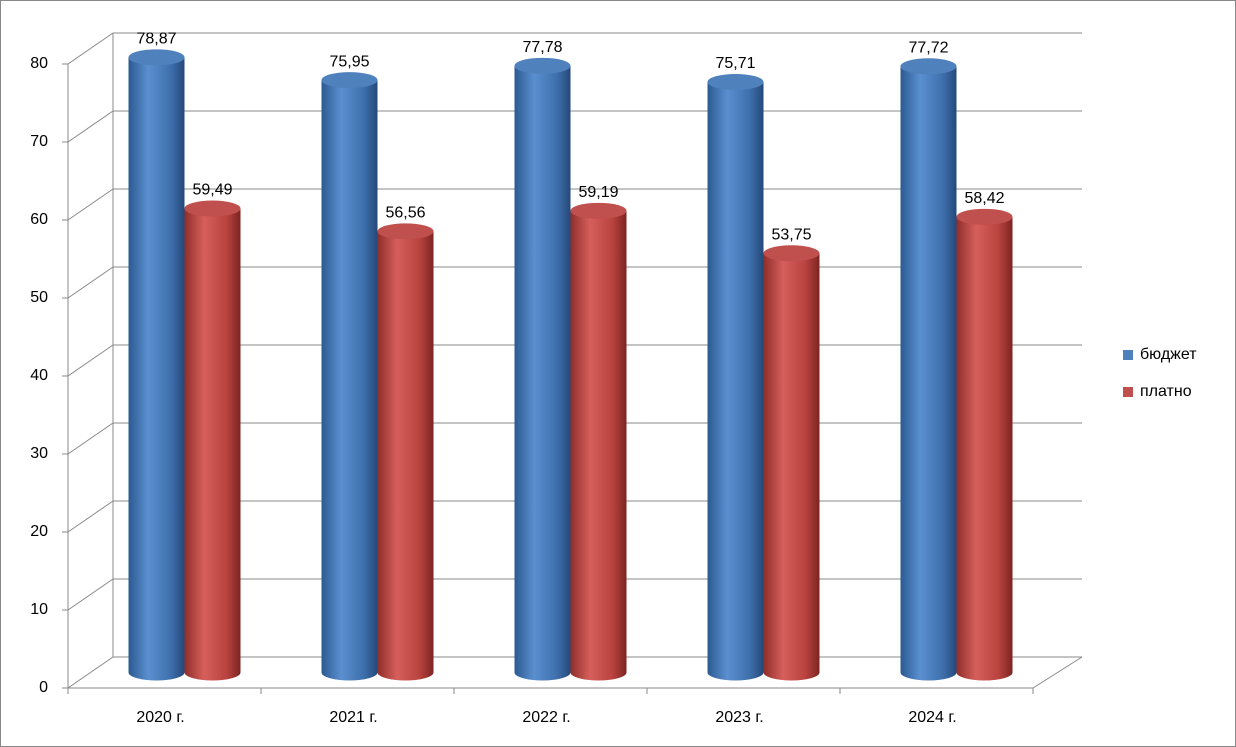  Describe the element at coordinates (39, 297) in the screenshot. I see `y-tick-label: 50` at that location.